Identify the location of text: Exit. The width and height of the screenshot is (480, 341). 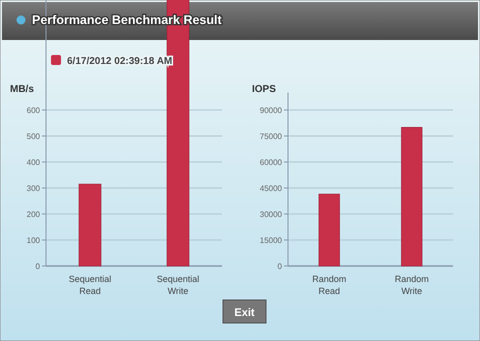
(244, 313).